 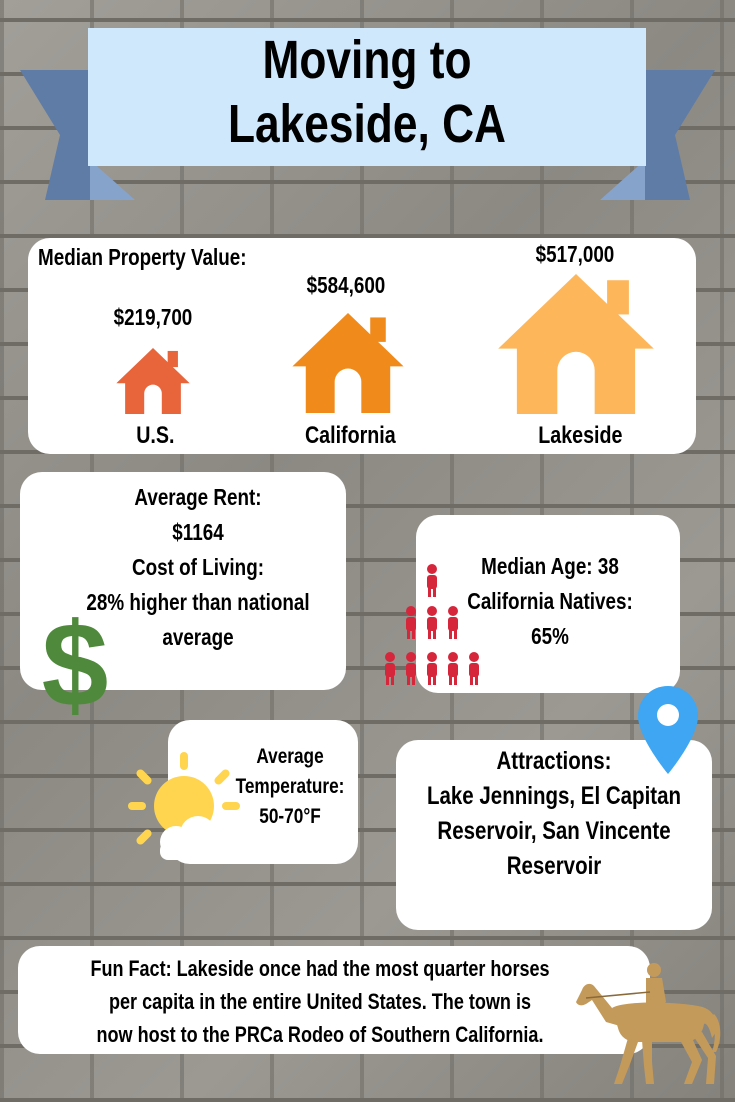 I want to click on people-pyramid-icon, so click(x=432, y=624).